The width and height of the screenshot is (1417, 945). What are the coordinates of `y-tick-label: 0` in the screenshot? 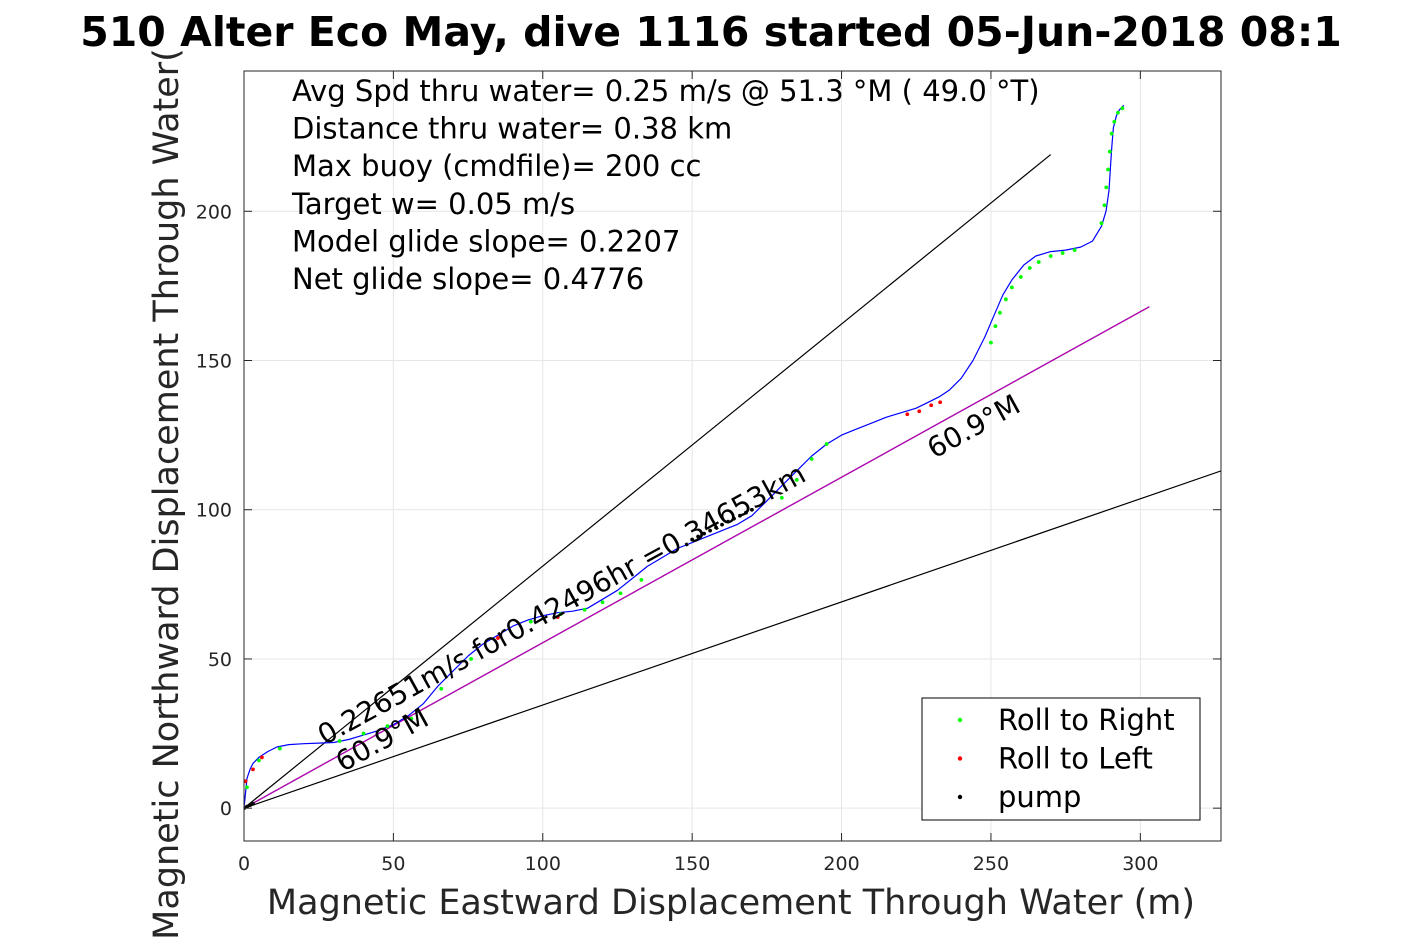 It's located at (226, 809).